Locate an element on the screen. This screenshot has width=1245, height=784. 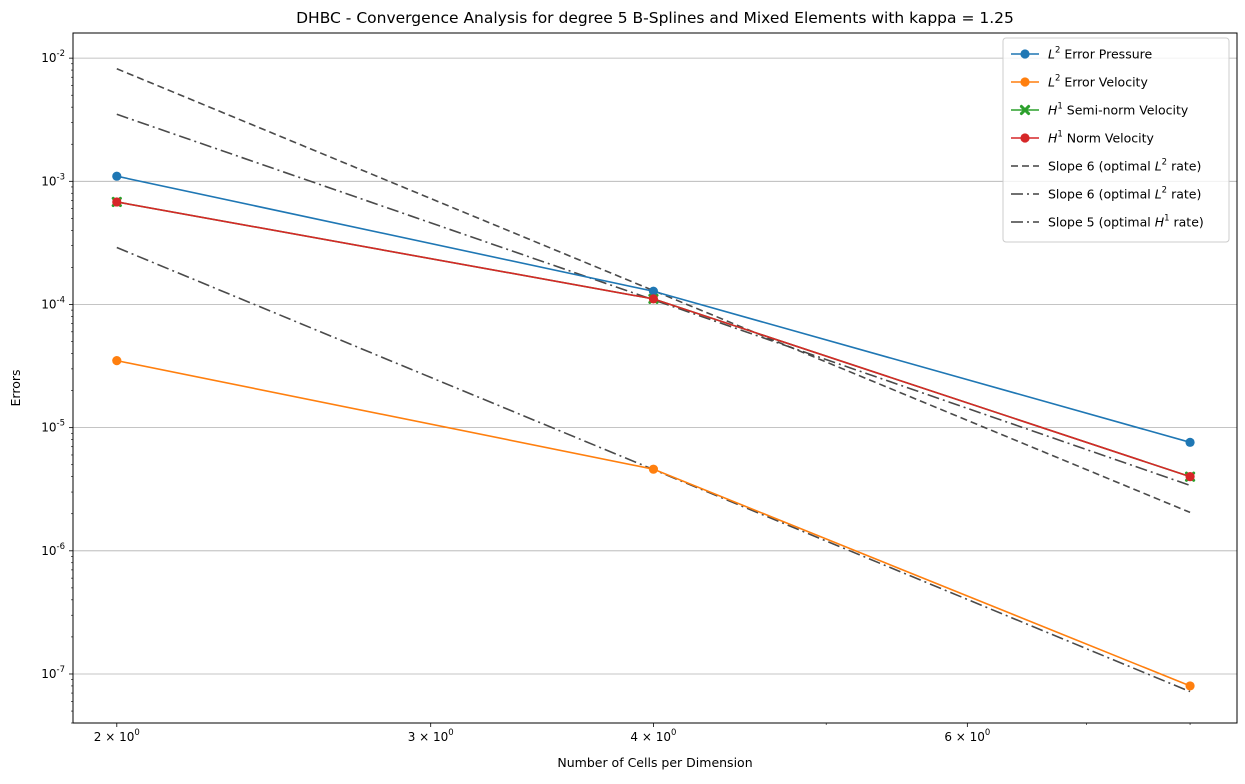
y-tick-label: 10⁻⁷ is located at coordinates (53, 673).